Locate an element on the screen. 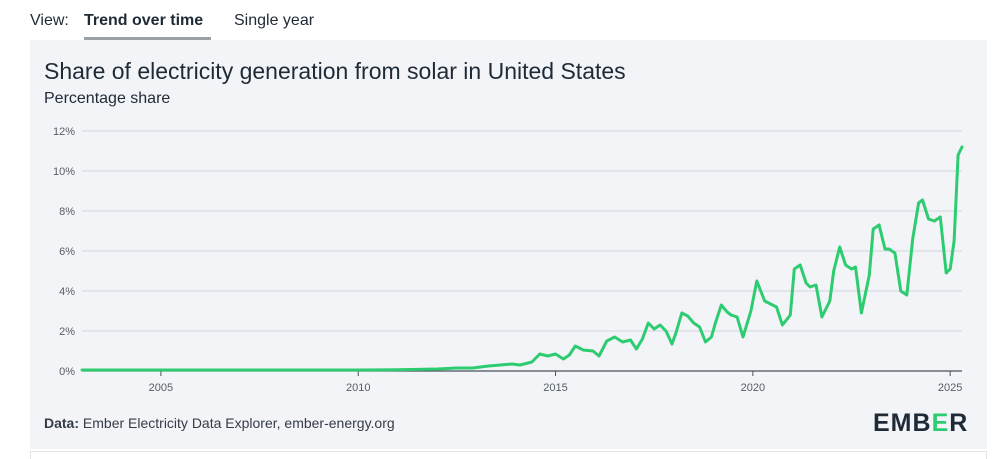 The width and height of the screenshot is (1000, 459). y-tick-label: 8% is located at coordinates (67, 212).